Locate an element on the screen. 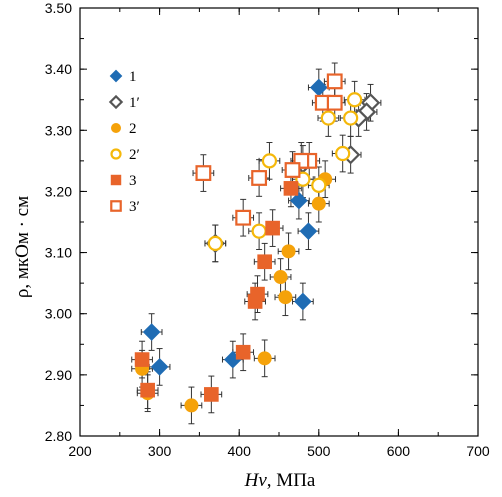 This screenshot has height=497, width=502. y-tick-label: 3.20 is located at coordinates (58, 191).